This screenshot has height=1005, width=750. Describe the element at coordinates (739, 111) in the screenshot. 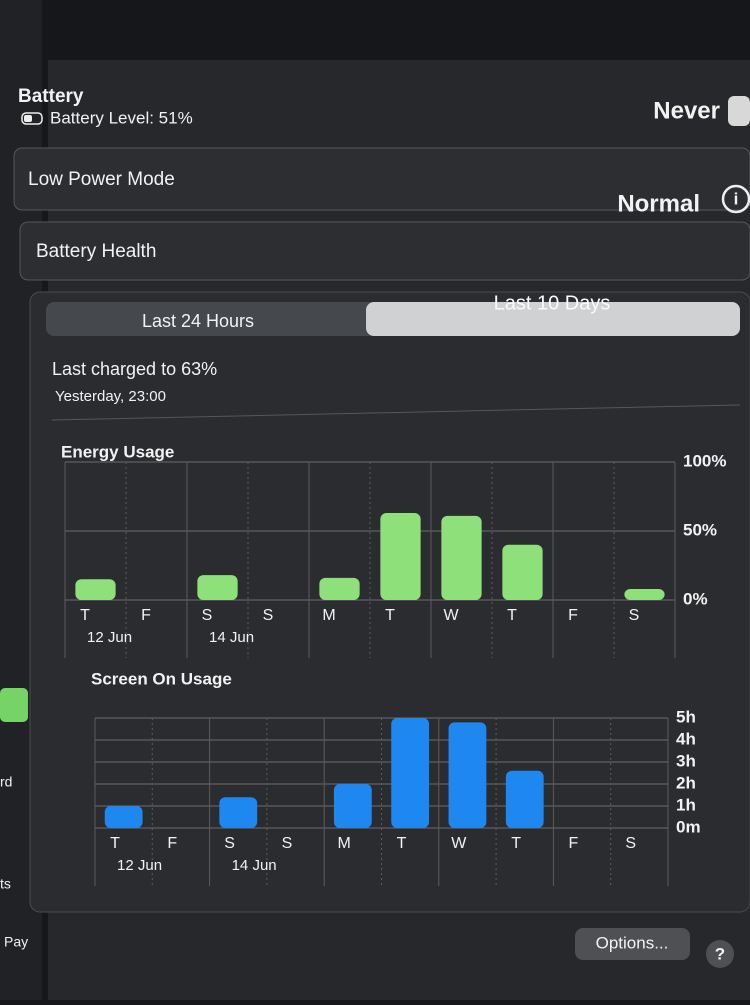

I see `popup-stepper` at that location.